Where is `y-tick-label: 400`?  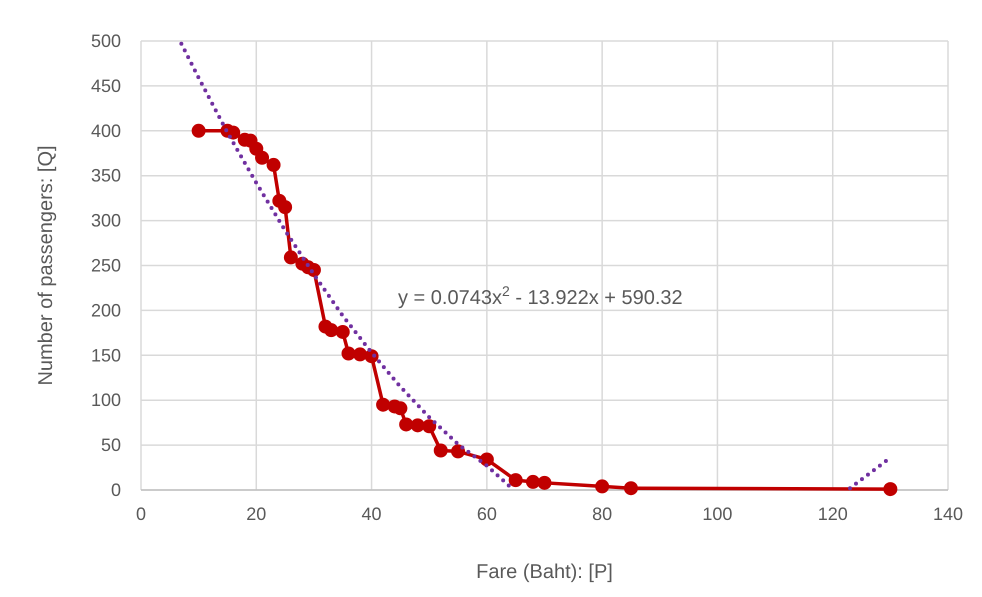 y-tick-label: 400 is located at coordinates (105, 130).